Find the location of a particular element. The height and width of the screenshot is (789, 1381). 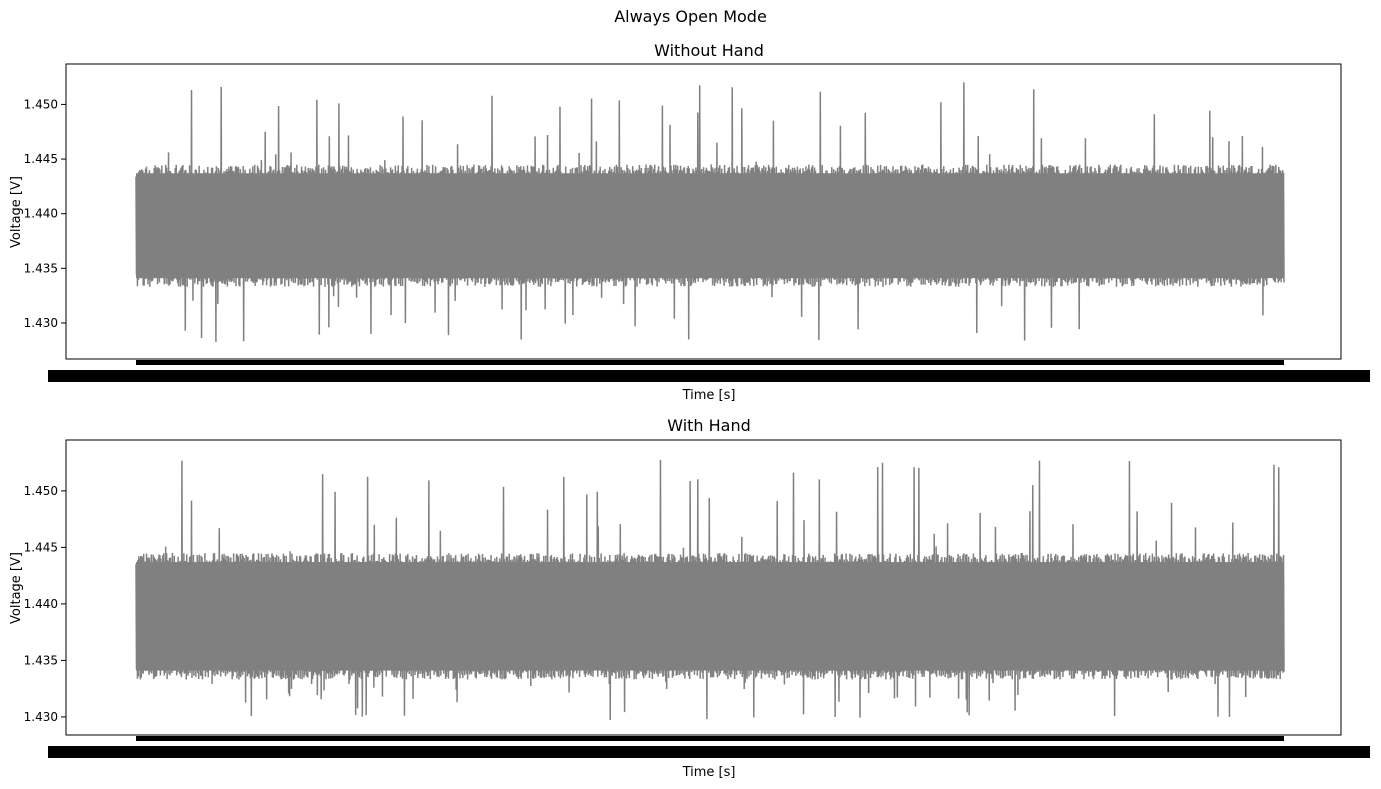

figure-suptitle: Always Open Mode is located at coordinates (690, 16).